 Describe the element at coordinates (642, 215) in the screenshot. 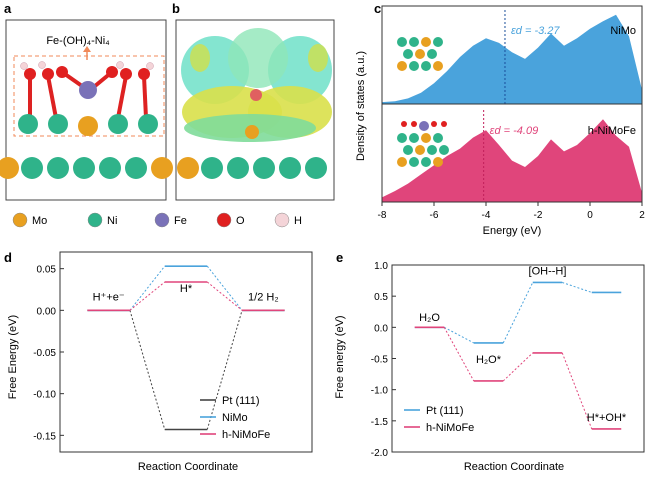

I see `c-xtick-label: 2` at that location.